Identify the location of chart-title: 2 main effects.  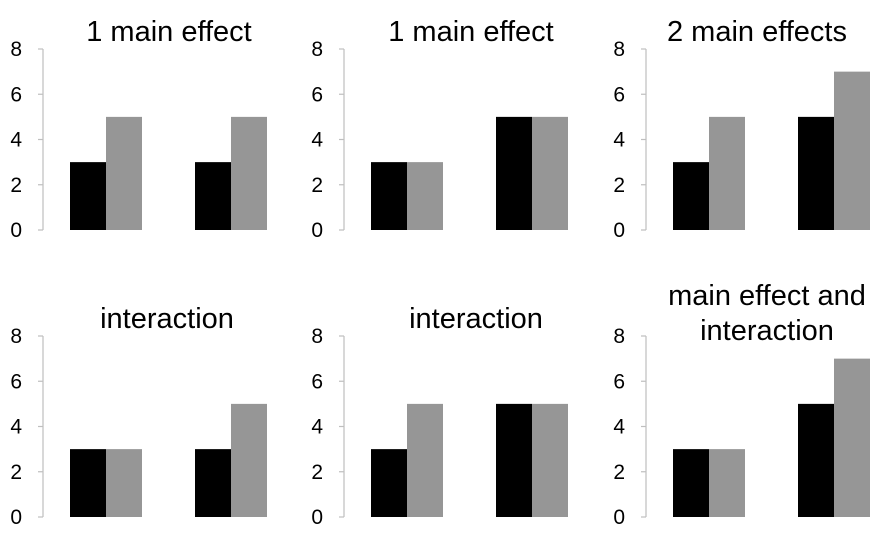
(757, 32).